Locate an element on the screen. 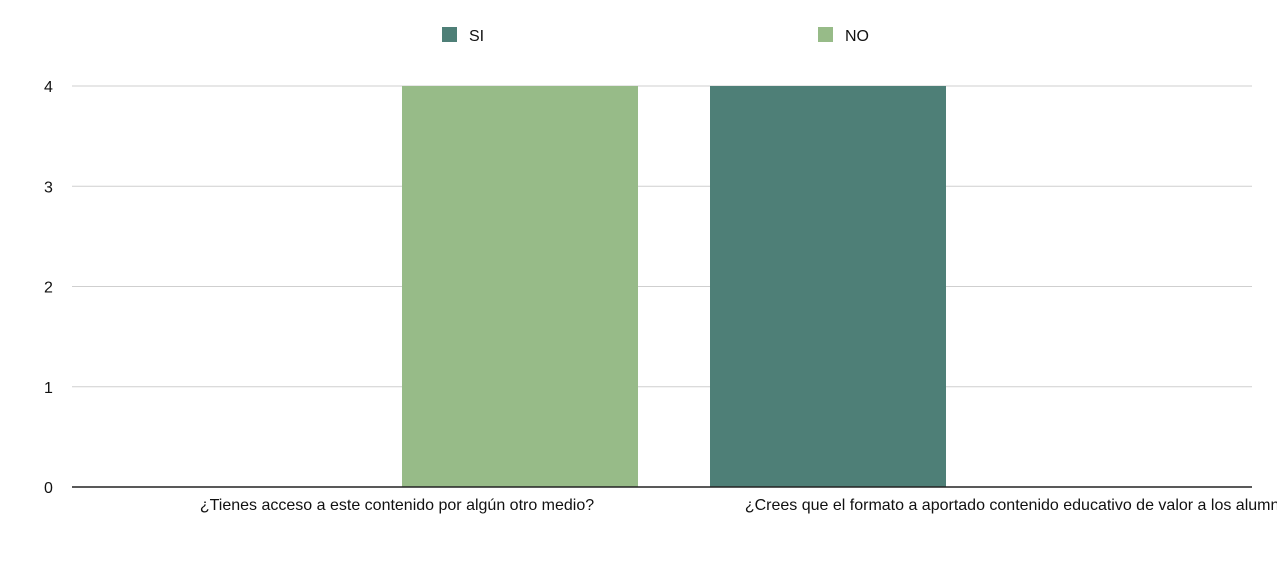  legend-swatch-si is located at coordinates (449, 34).